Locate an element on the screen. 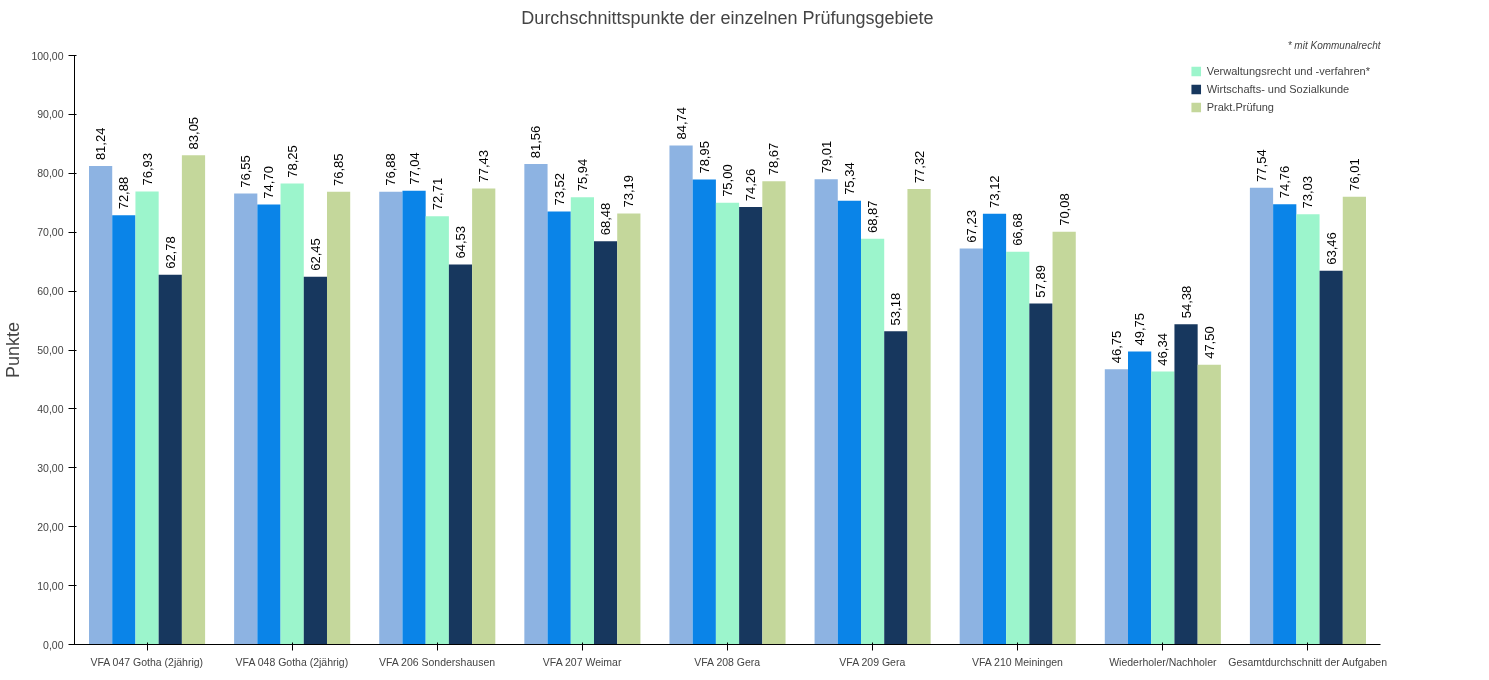 The width and height of the screenshot is (1489, 680). y-tick-label: 0,00 is located at coordinates (53, 644).